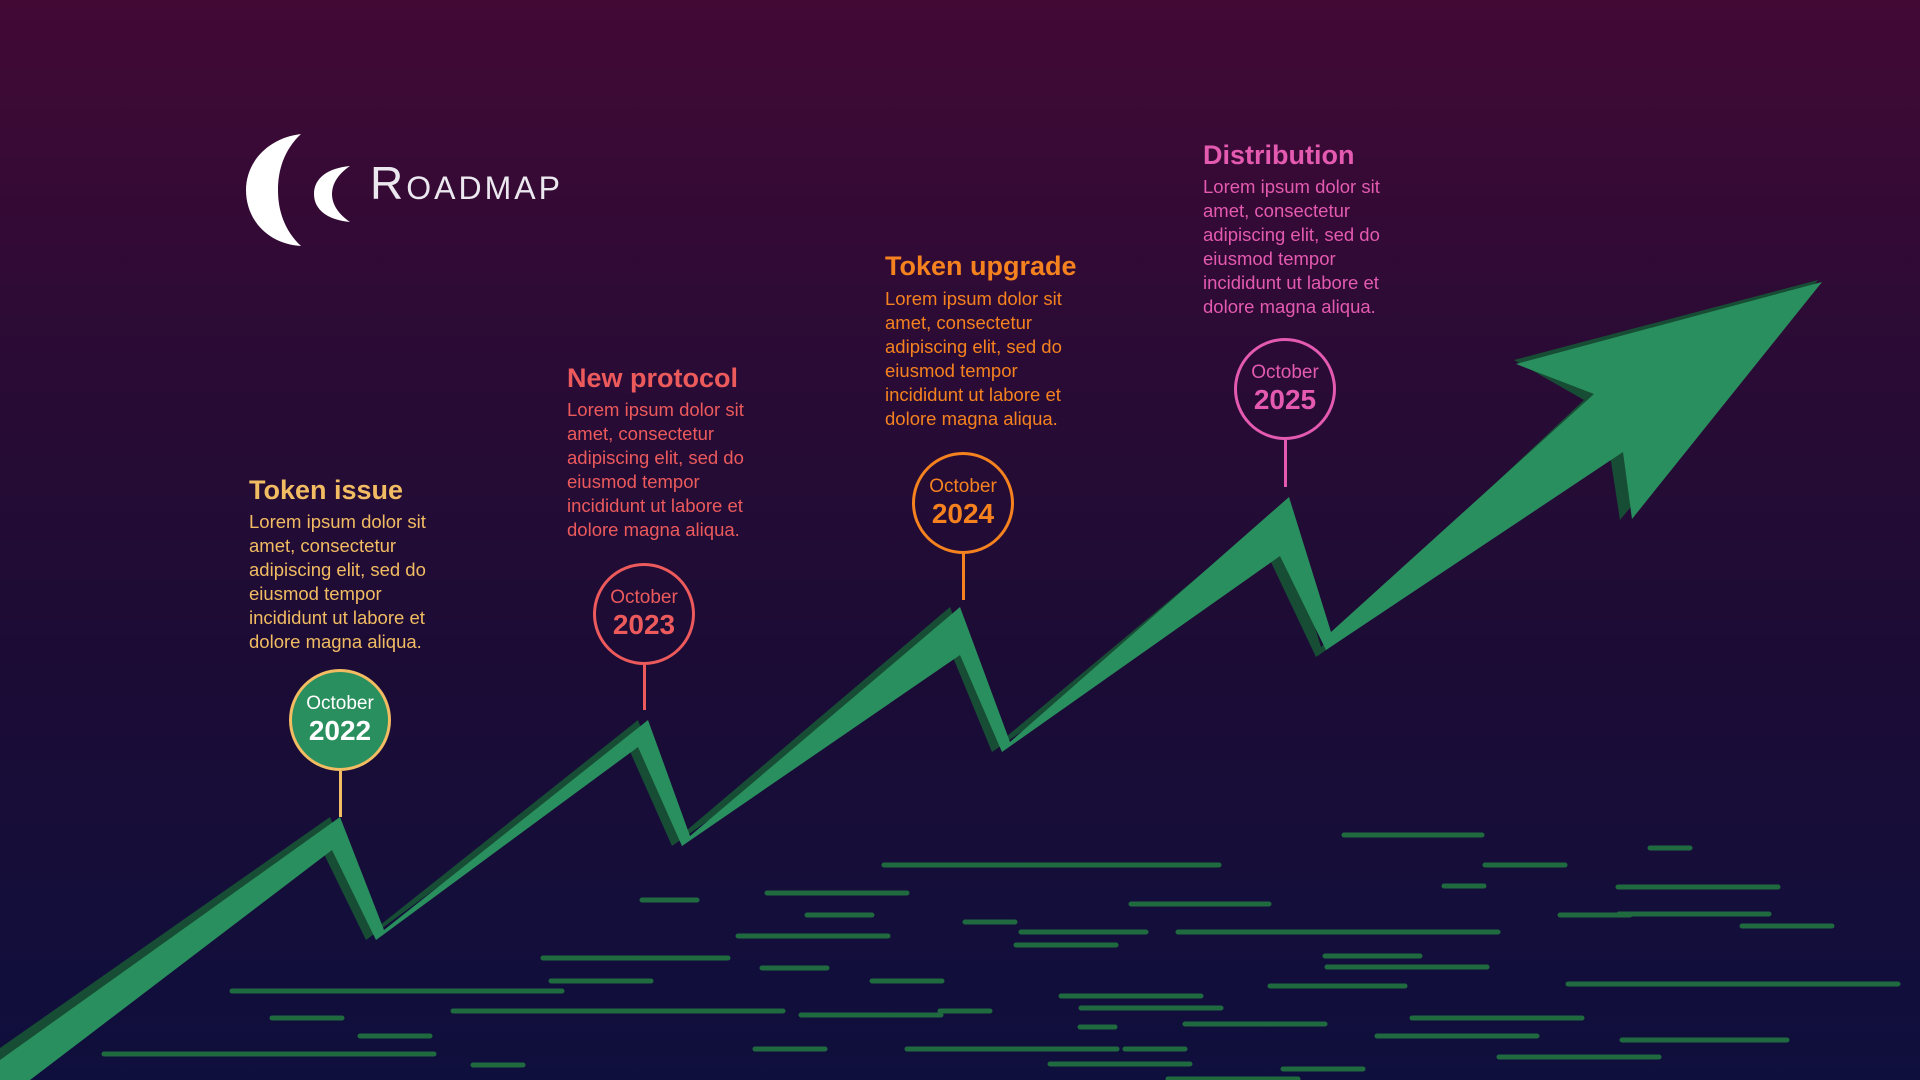 The height and width of the screenshot is (1080, 1920). Describe the element at coordinates (981, 266) in the screenshot. I see `milestone-title-token-upgrade: Token upgrade` at that location.